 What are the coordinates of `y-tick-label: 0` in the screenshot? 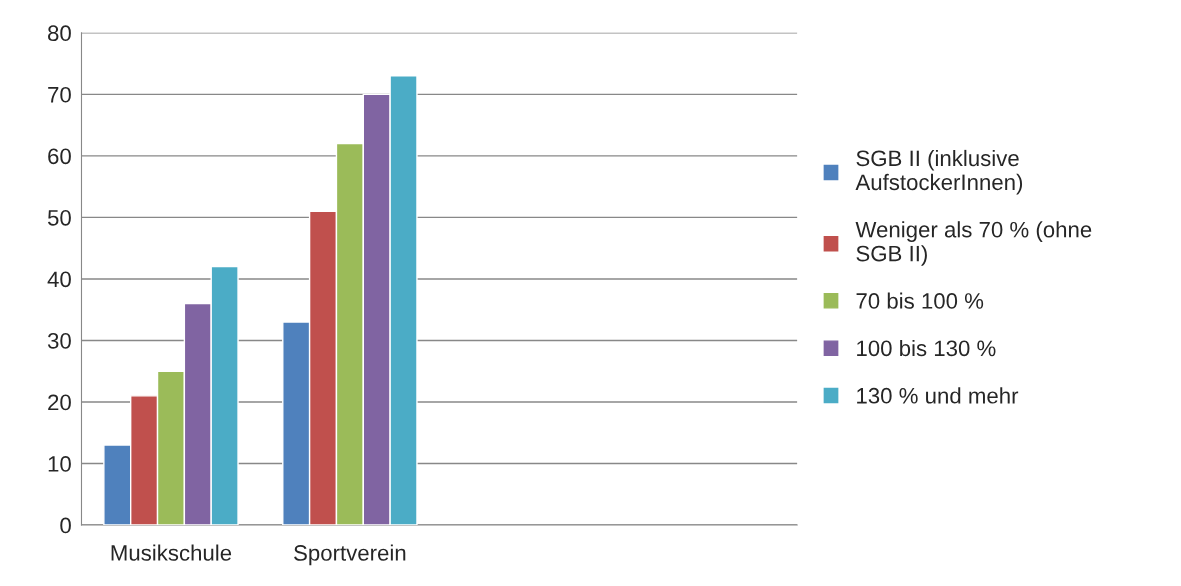 It's located at (65, 525).